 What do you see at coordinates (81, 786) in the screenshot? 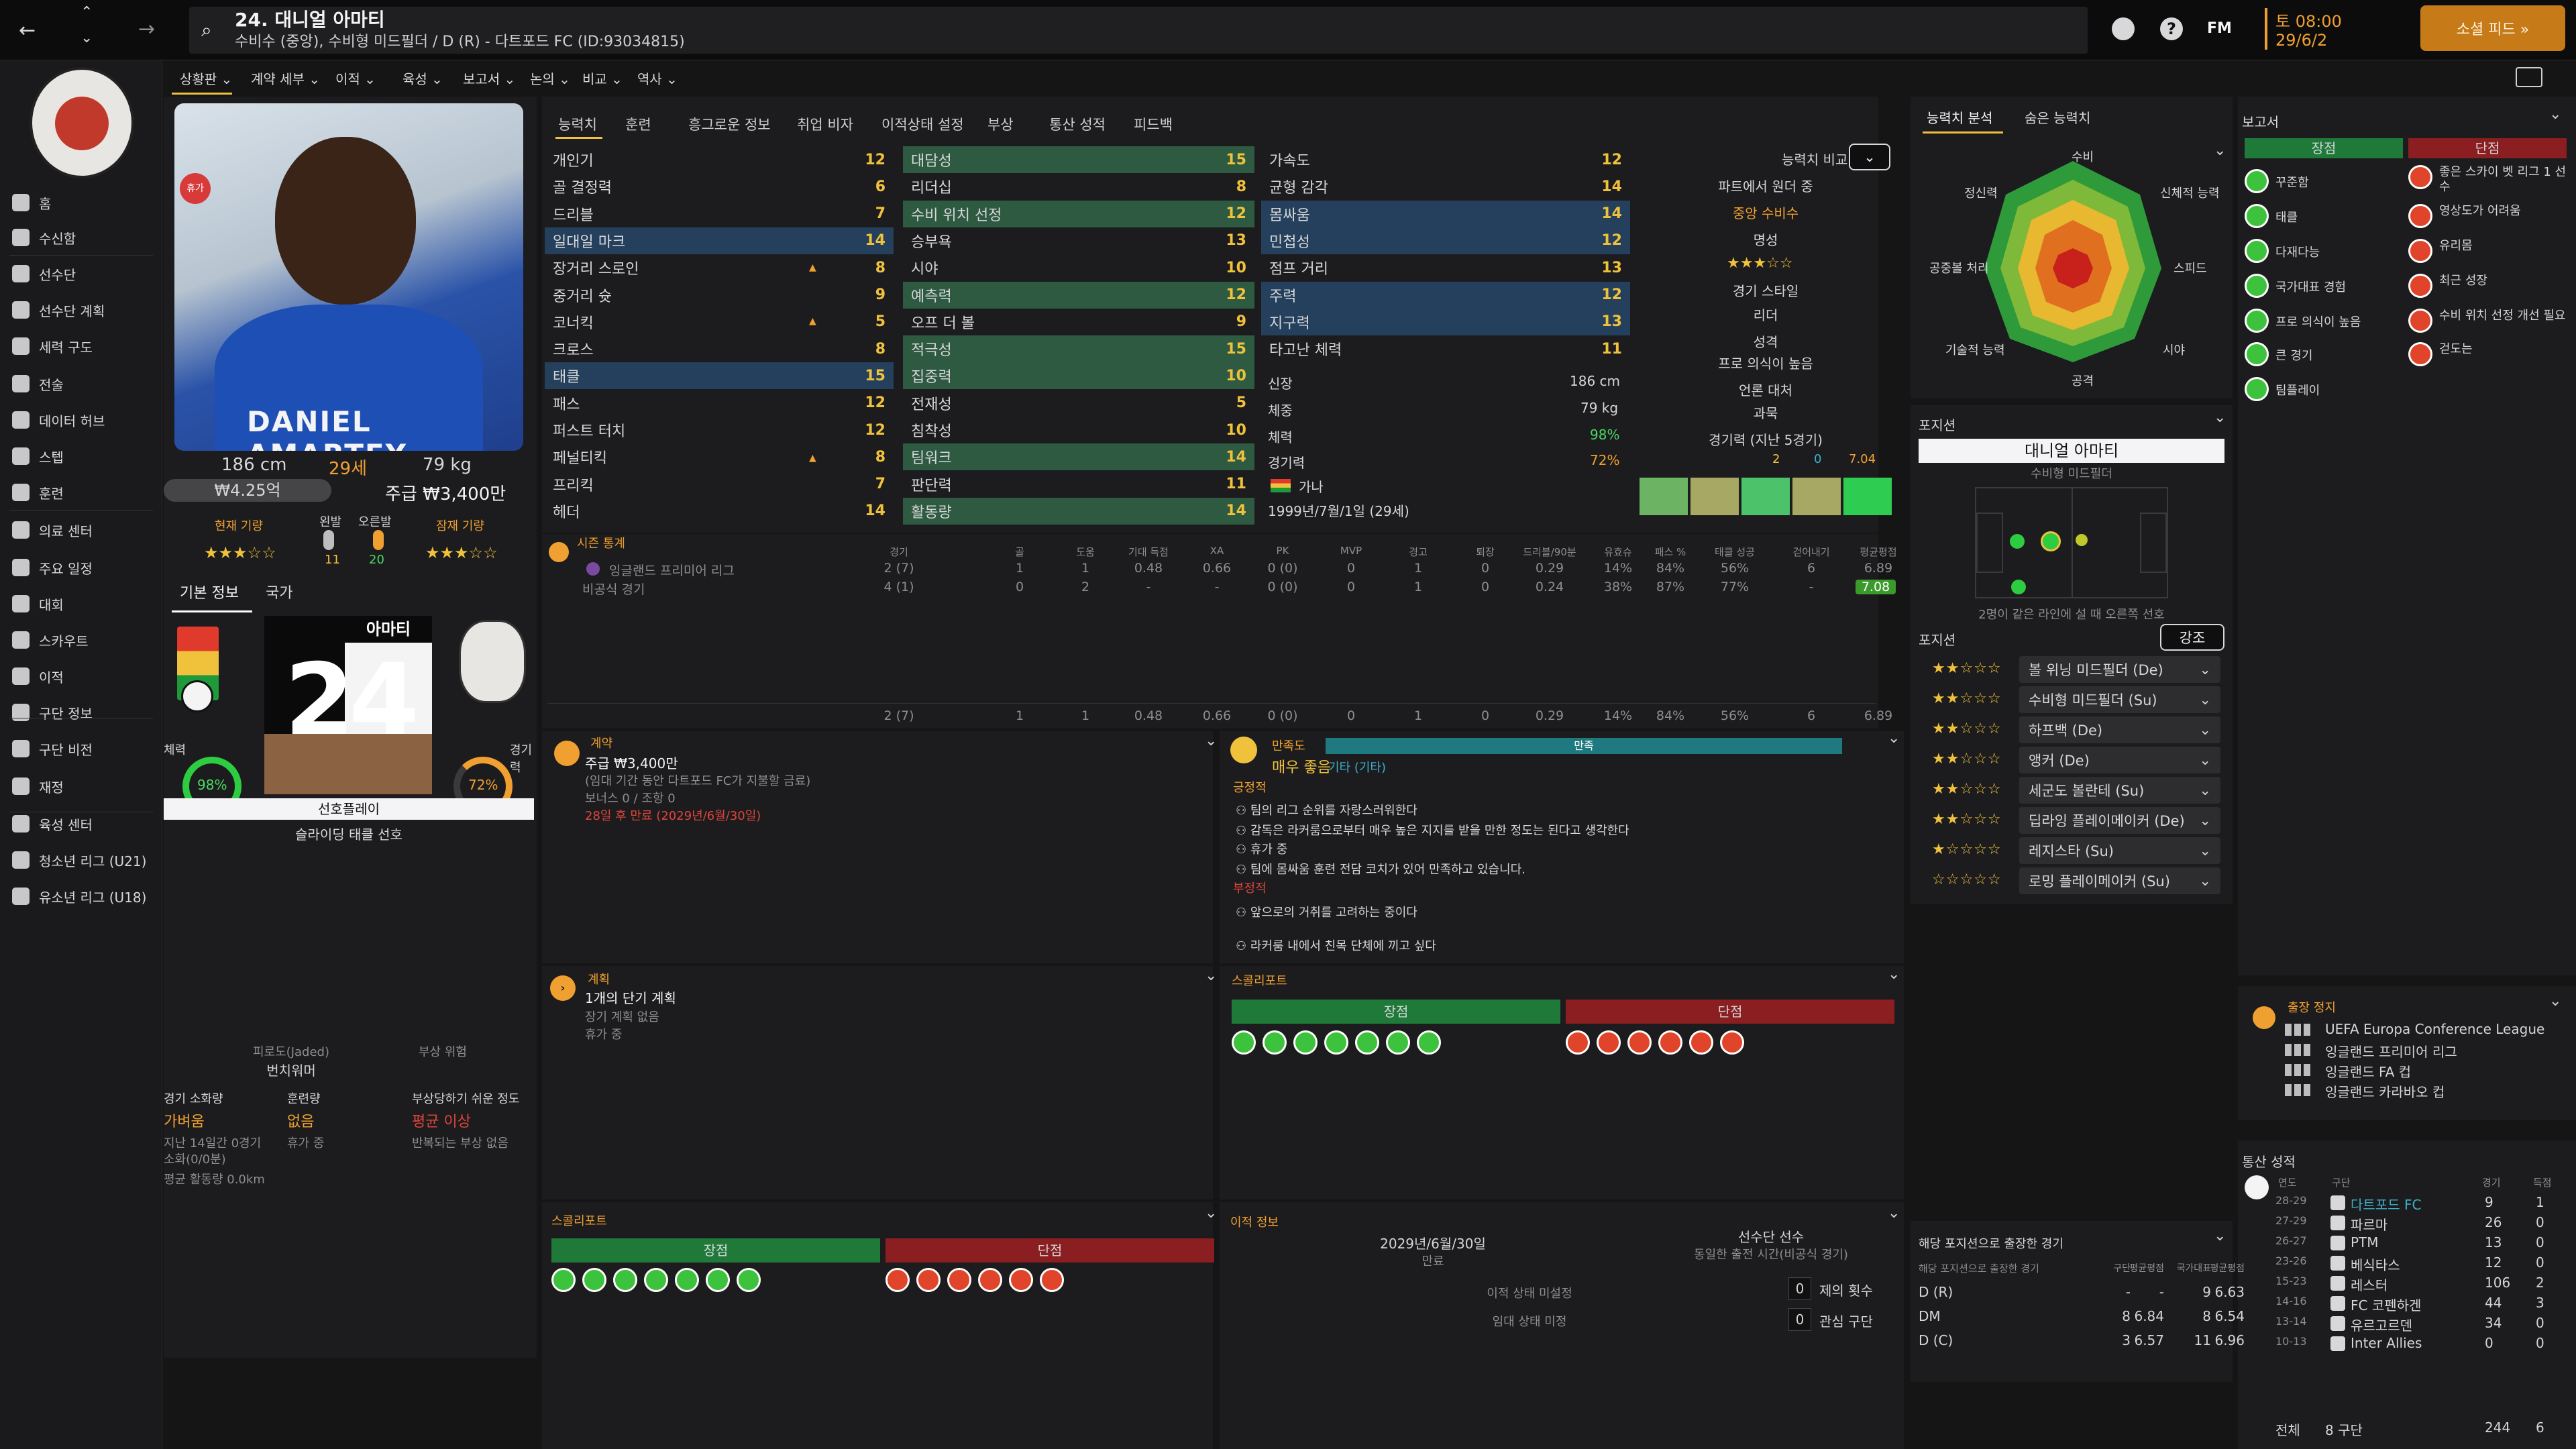
I see `nav-item-16: 재정` at bounding box center [81, 786].